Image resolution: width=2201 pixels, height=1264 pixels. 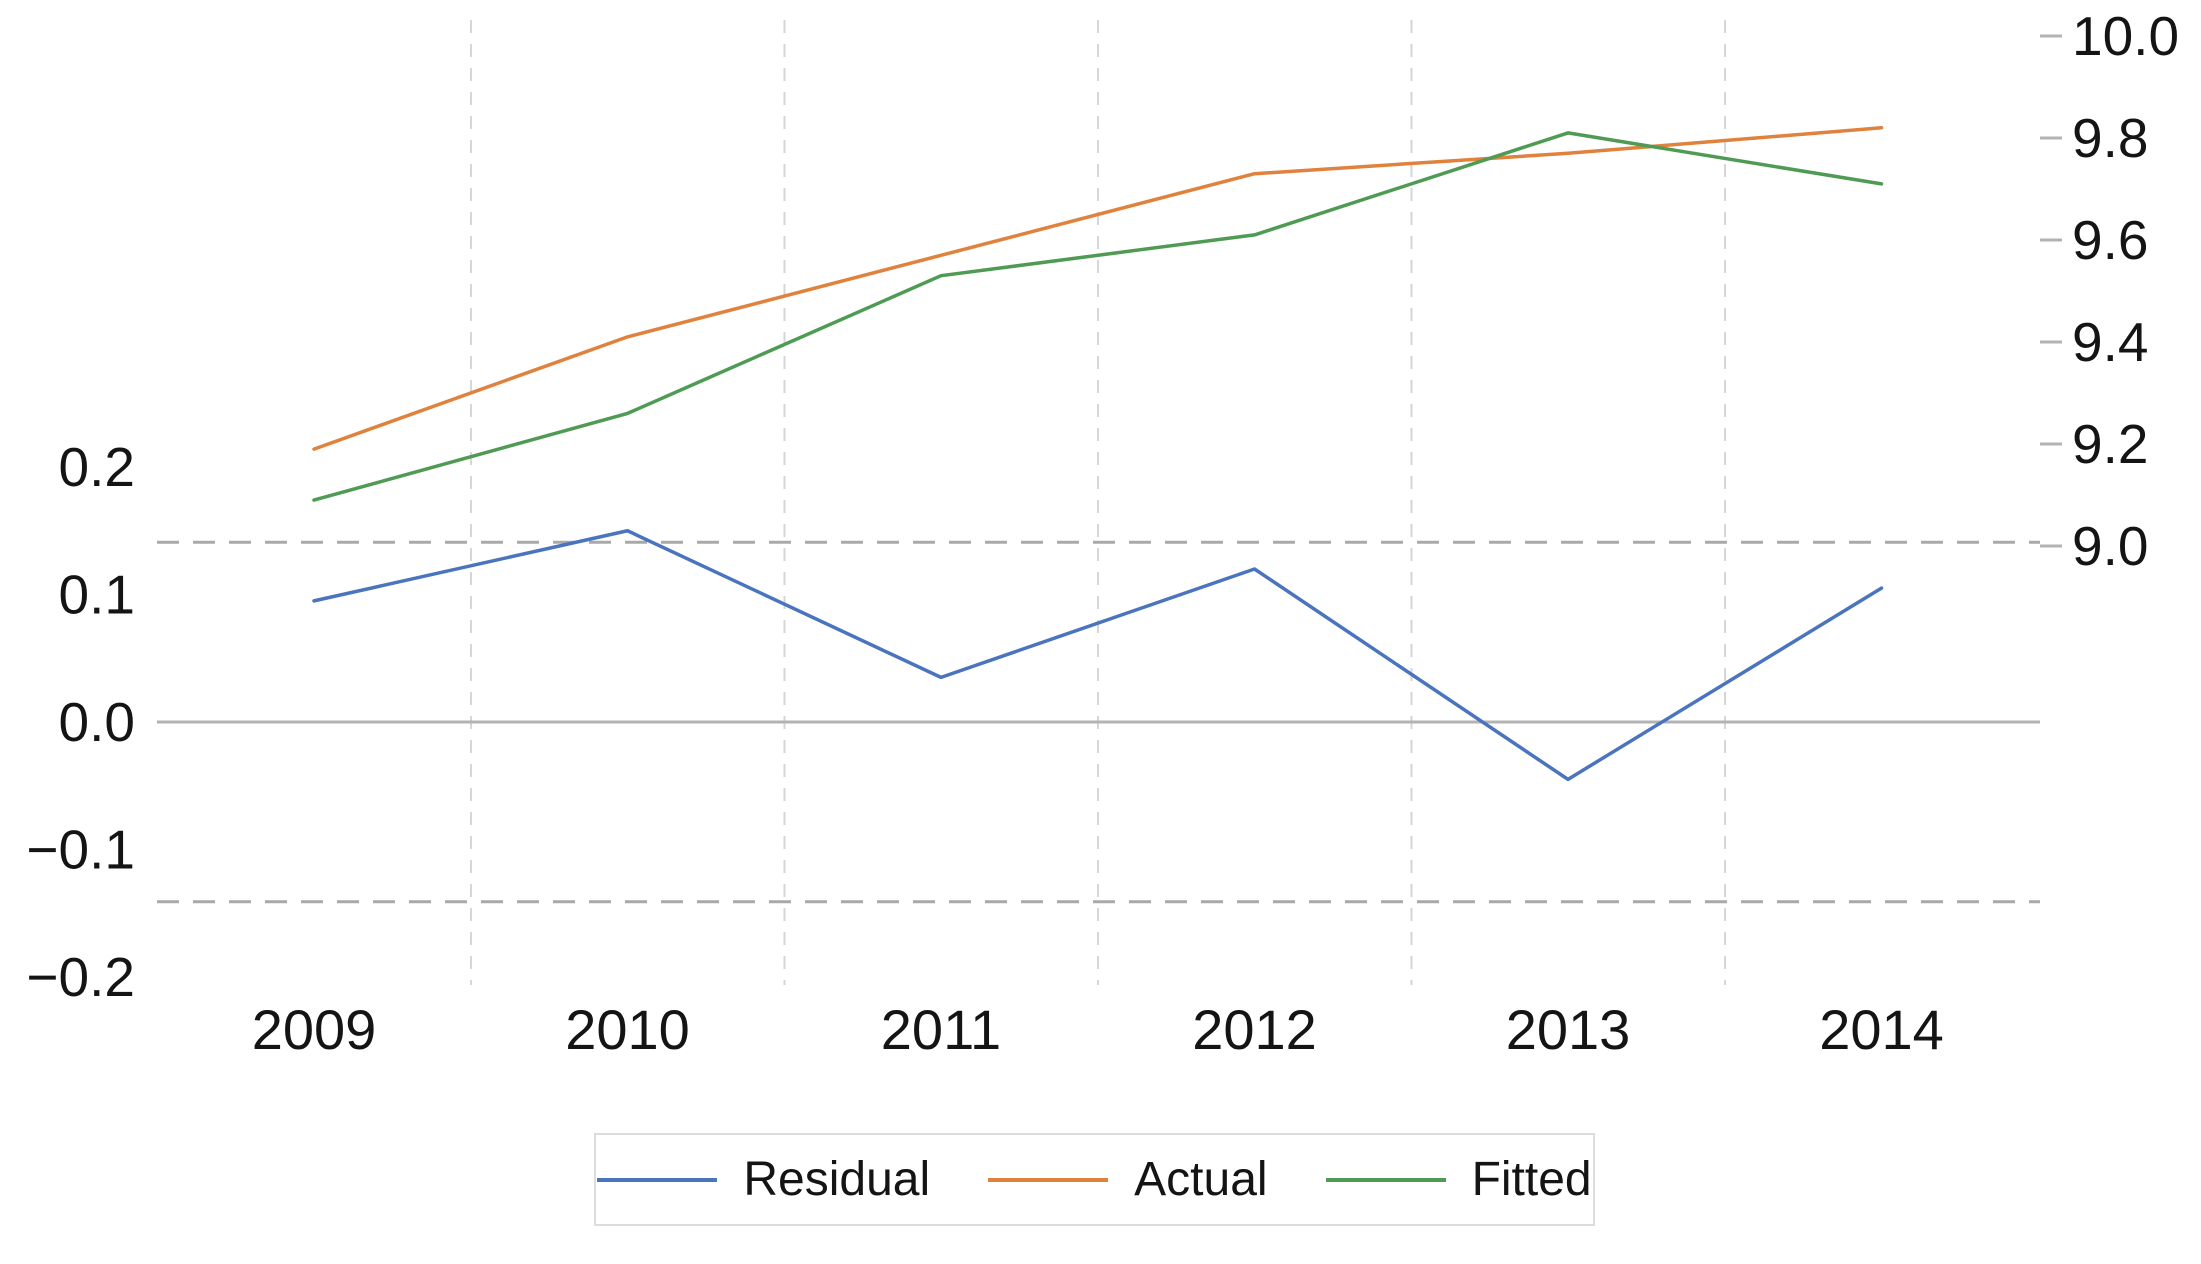 What do you see at coordinates (1048, 1179) in the screenshot?
I see `actual-line-sample` at bounding box center [1048, 1179].